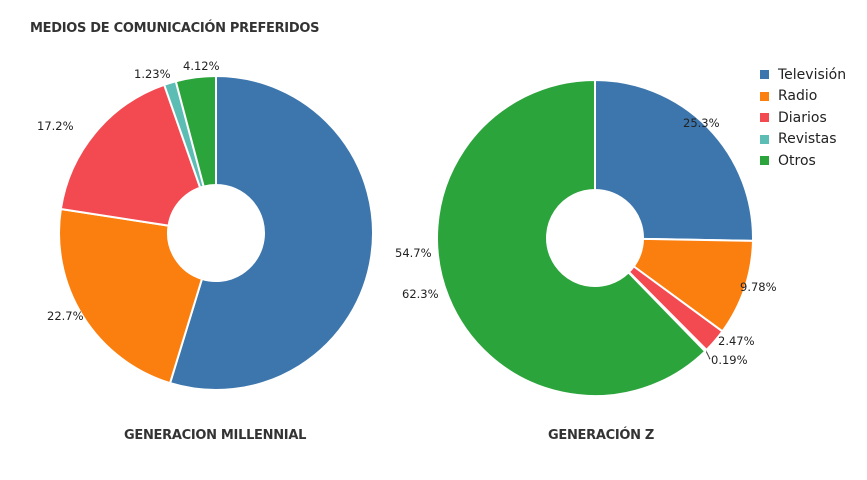 The height and width of the screenshot is (480, 867). I want to click on slice-diarios, so click(130, 155).